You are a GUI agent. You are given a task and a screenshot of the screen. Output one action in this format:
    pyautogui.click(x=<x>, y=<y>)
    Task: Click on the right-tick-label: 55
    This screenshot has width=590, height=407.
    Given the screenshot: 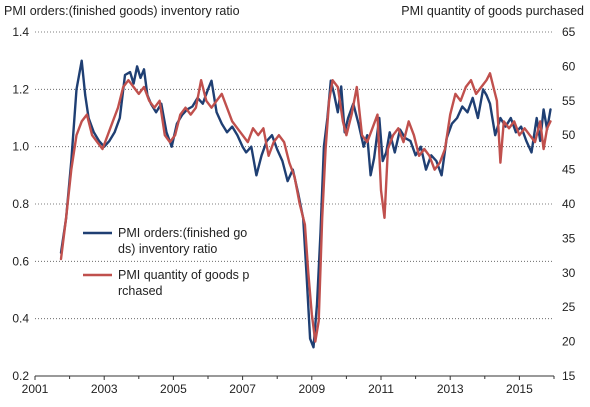 What is the action you would take?
    pyautogui.click(x=569, y=101)
    